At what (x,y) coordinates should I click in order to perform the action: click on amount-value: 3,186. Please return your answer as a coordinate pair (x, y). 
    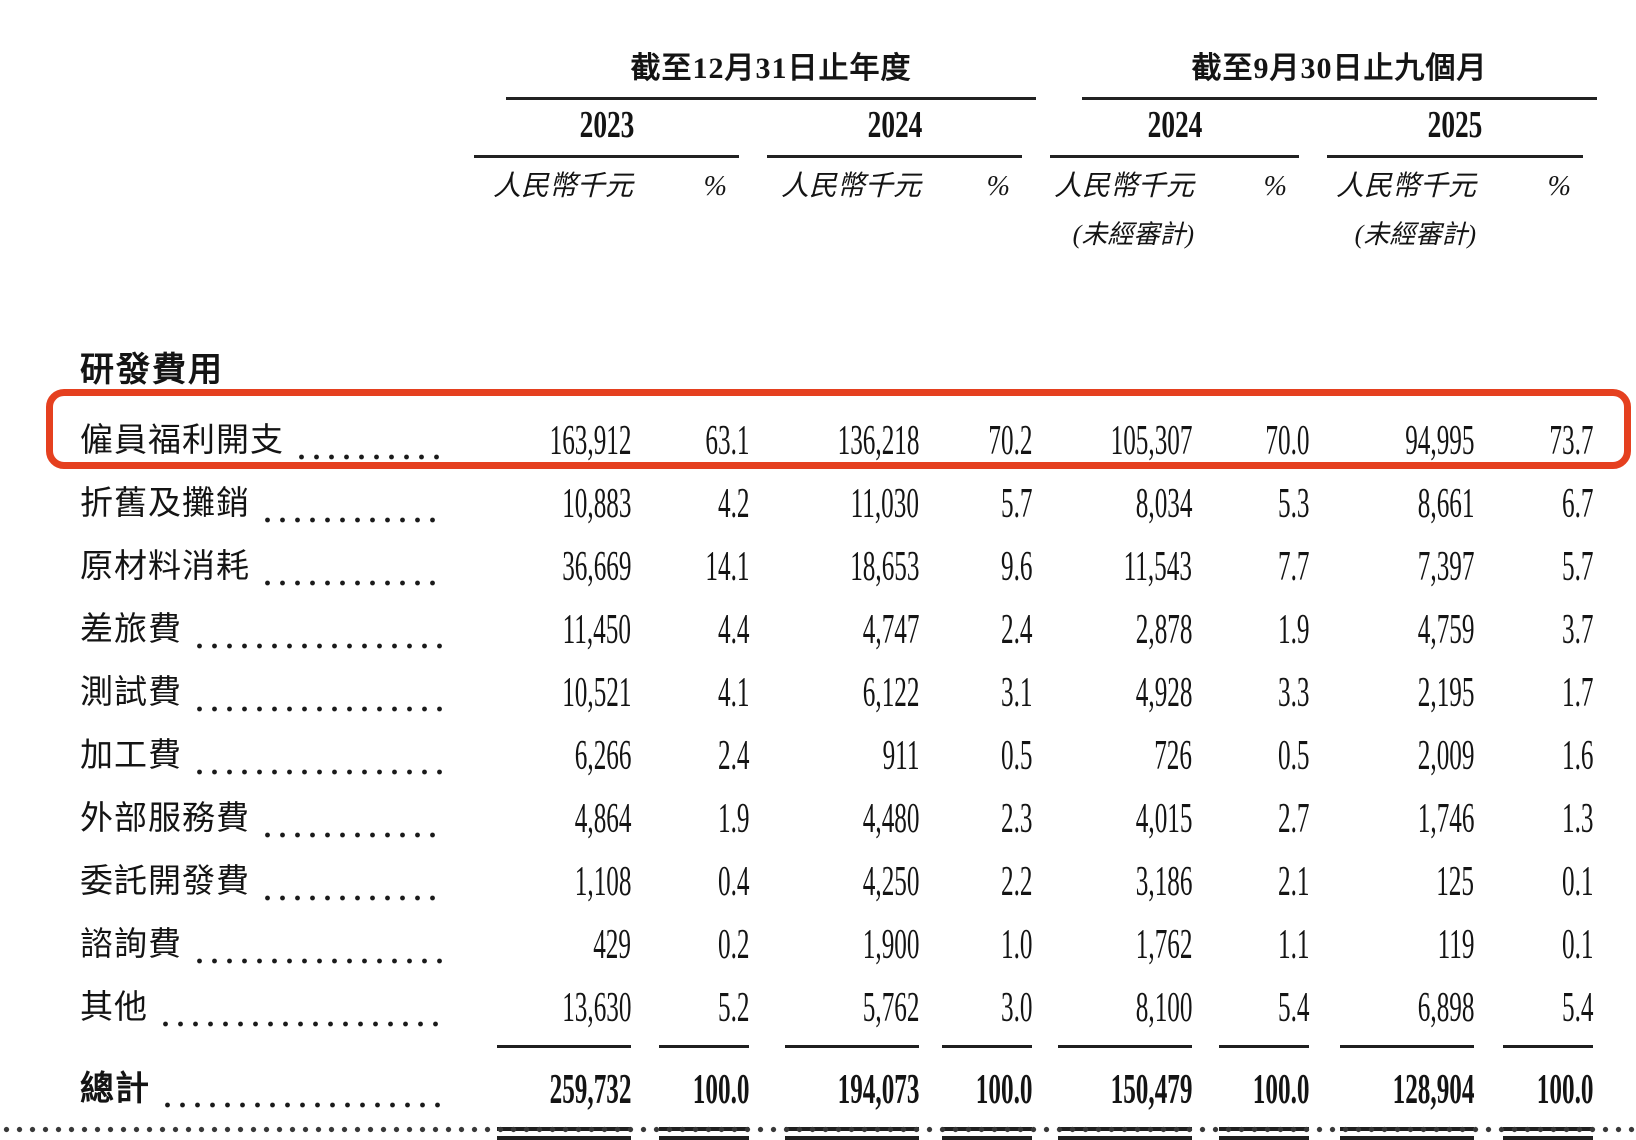
    Looking at the image, I should click on (1163, 882).